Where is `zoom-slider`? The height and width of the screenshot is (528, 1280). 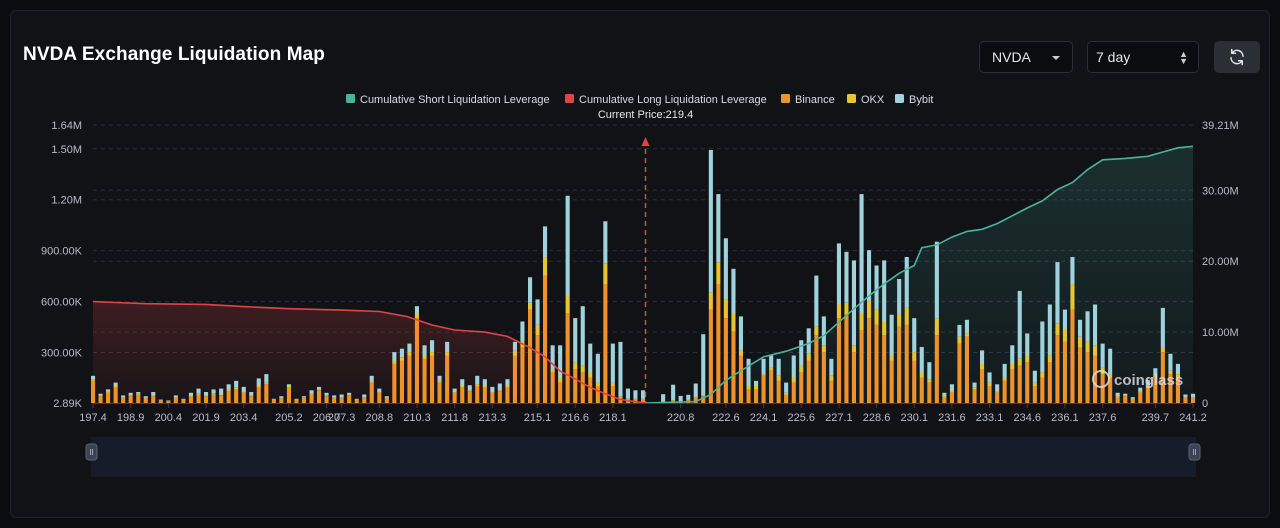
zoom-slider is located at coordinates (643, 457).